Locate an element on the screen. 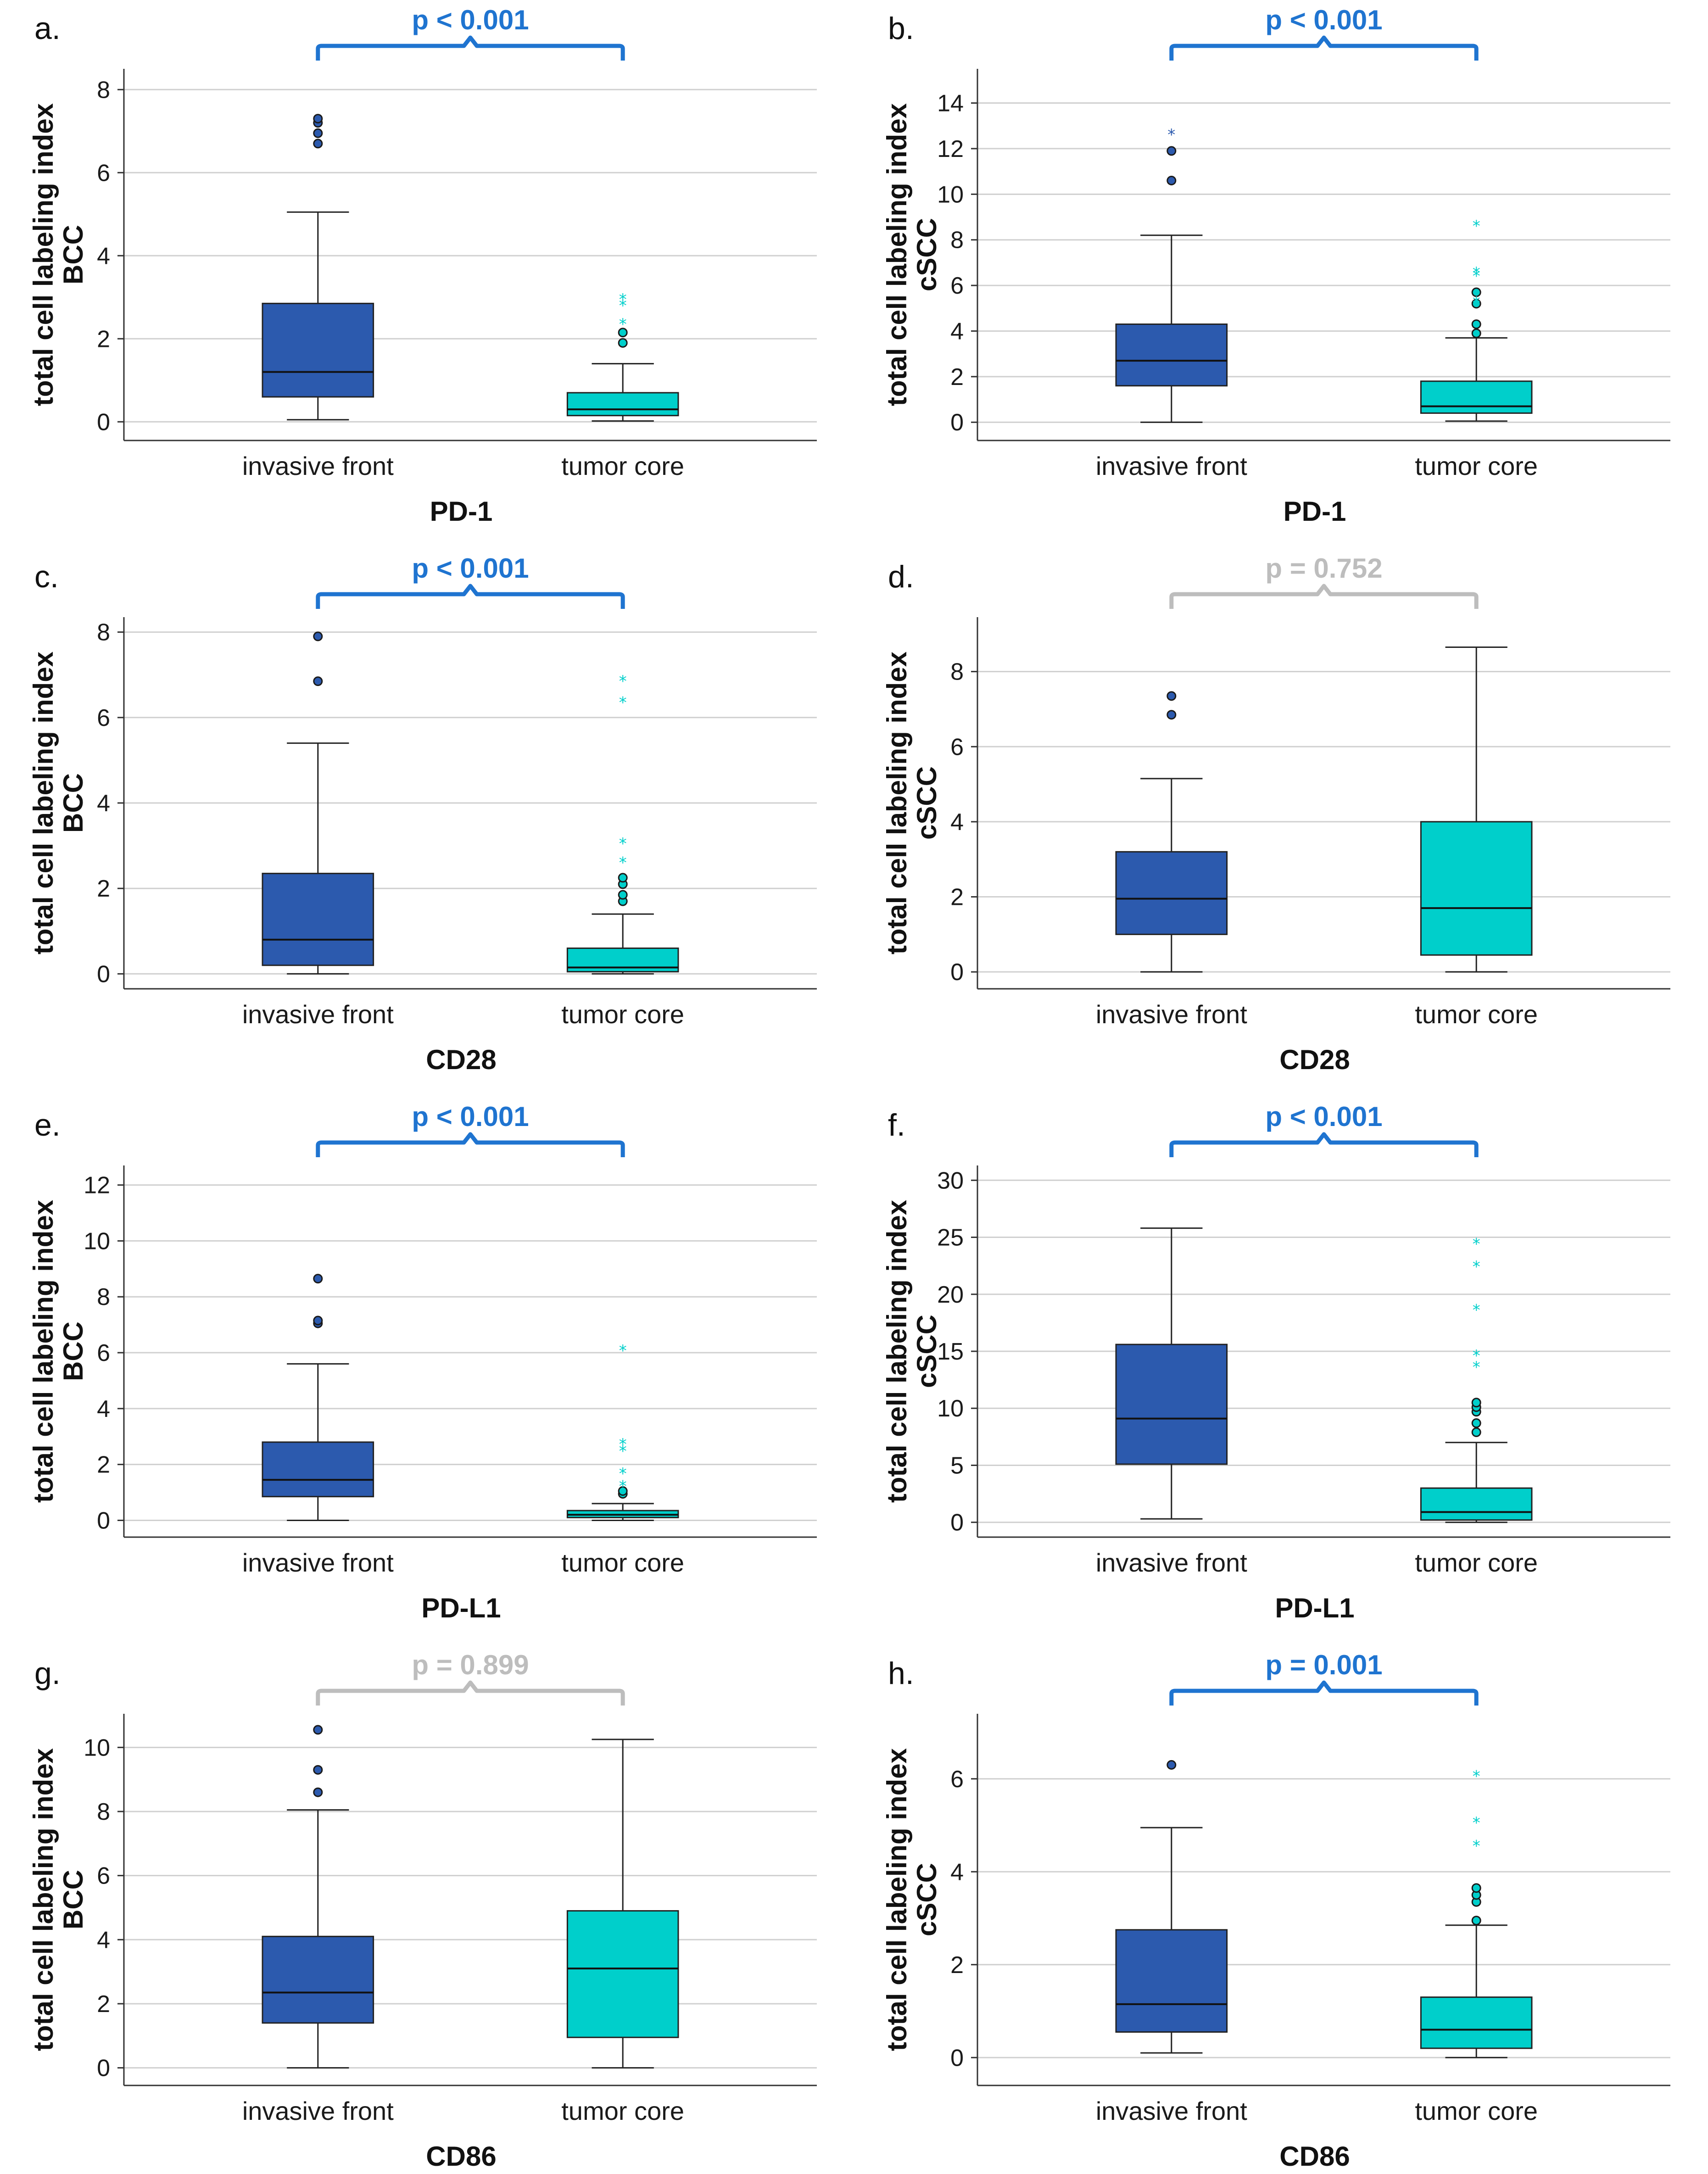  panel-letter: d. is located at coordinates (901, 576).